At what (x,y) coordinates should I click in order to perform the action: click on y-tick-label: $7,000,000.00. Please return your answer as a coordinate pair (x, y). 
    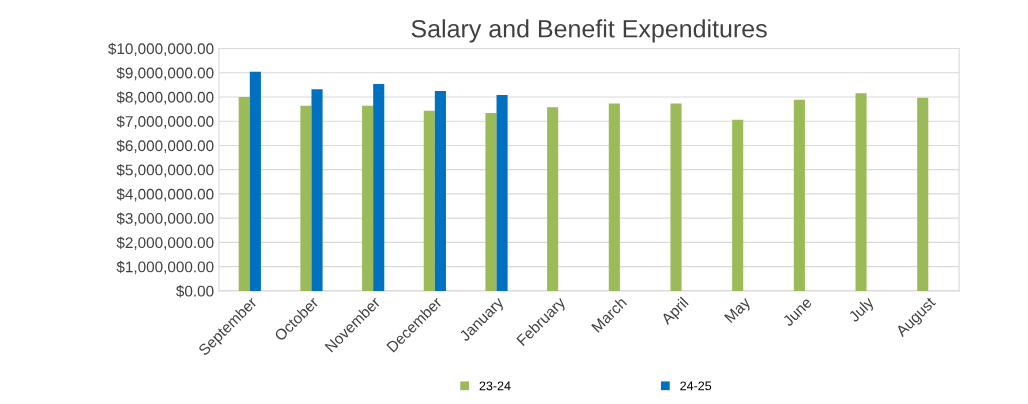
    Looking at the image, I should click on (165, 122).